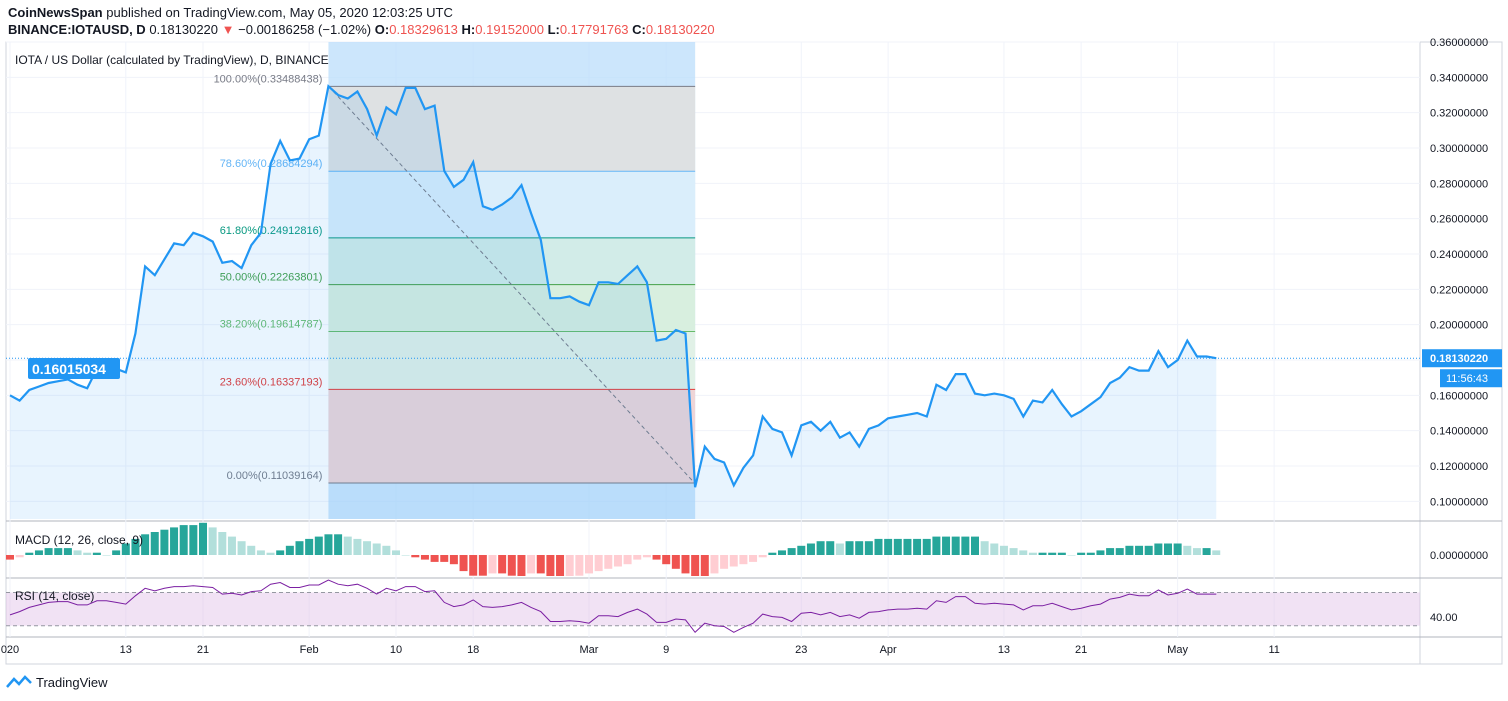  What do you see at coordinates (594, 29) in the screenshot?
I see `low-value: 0.17791763` at bounding box center [594, 29].